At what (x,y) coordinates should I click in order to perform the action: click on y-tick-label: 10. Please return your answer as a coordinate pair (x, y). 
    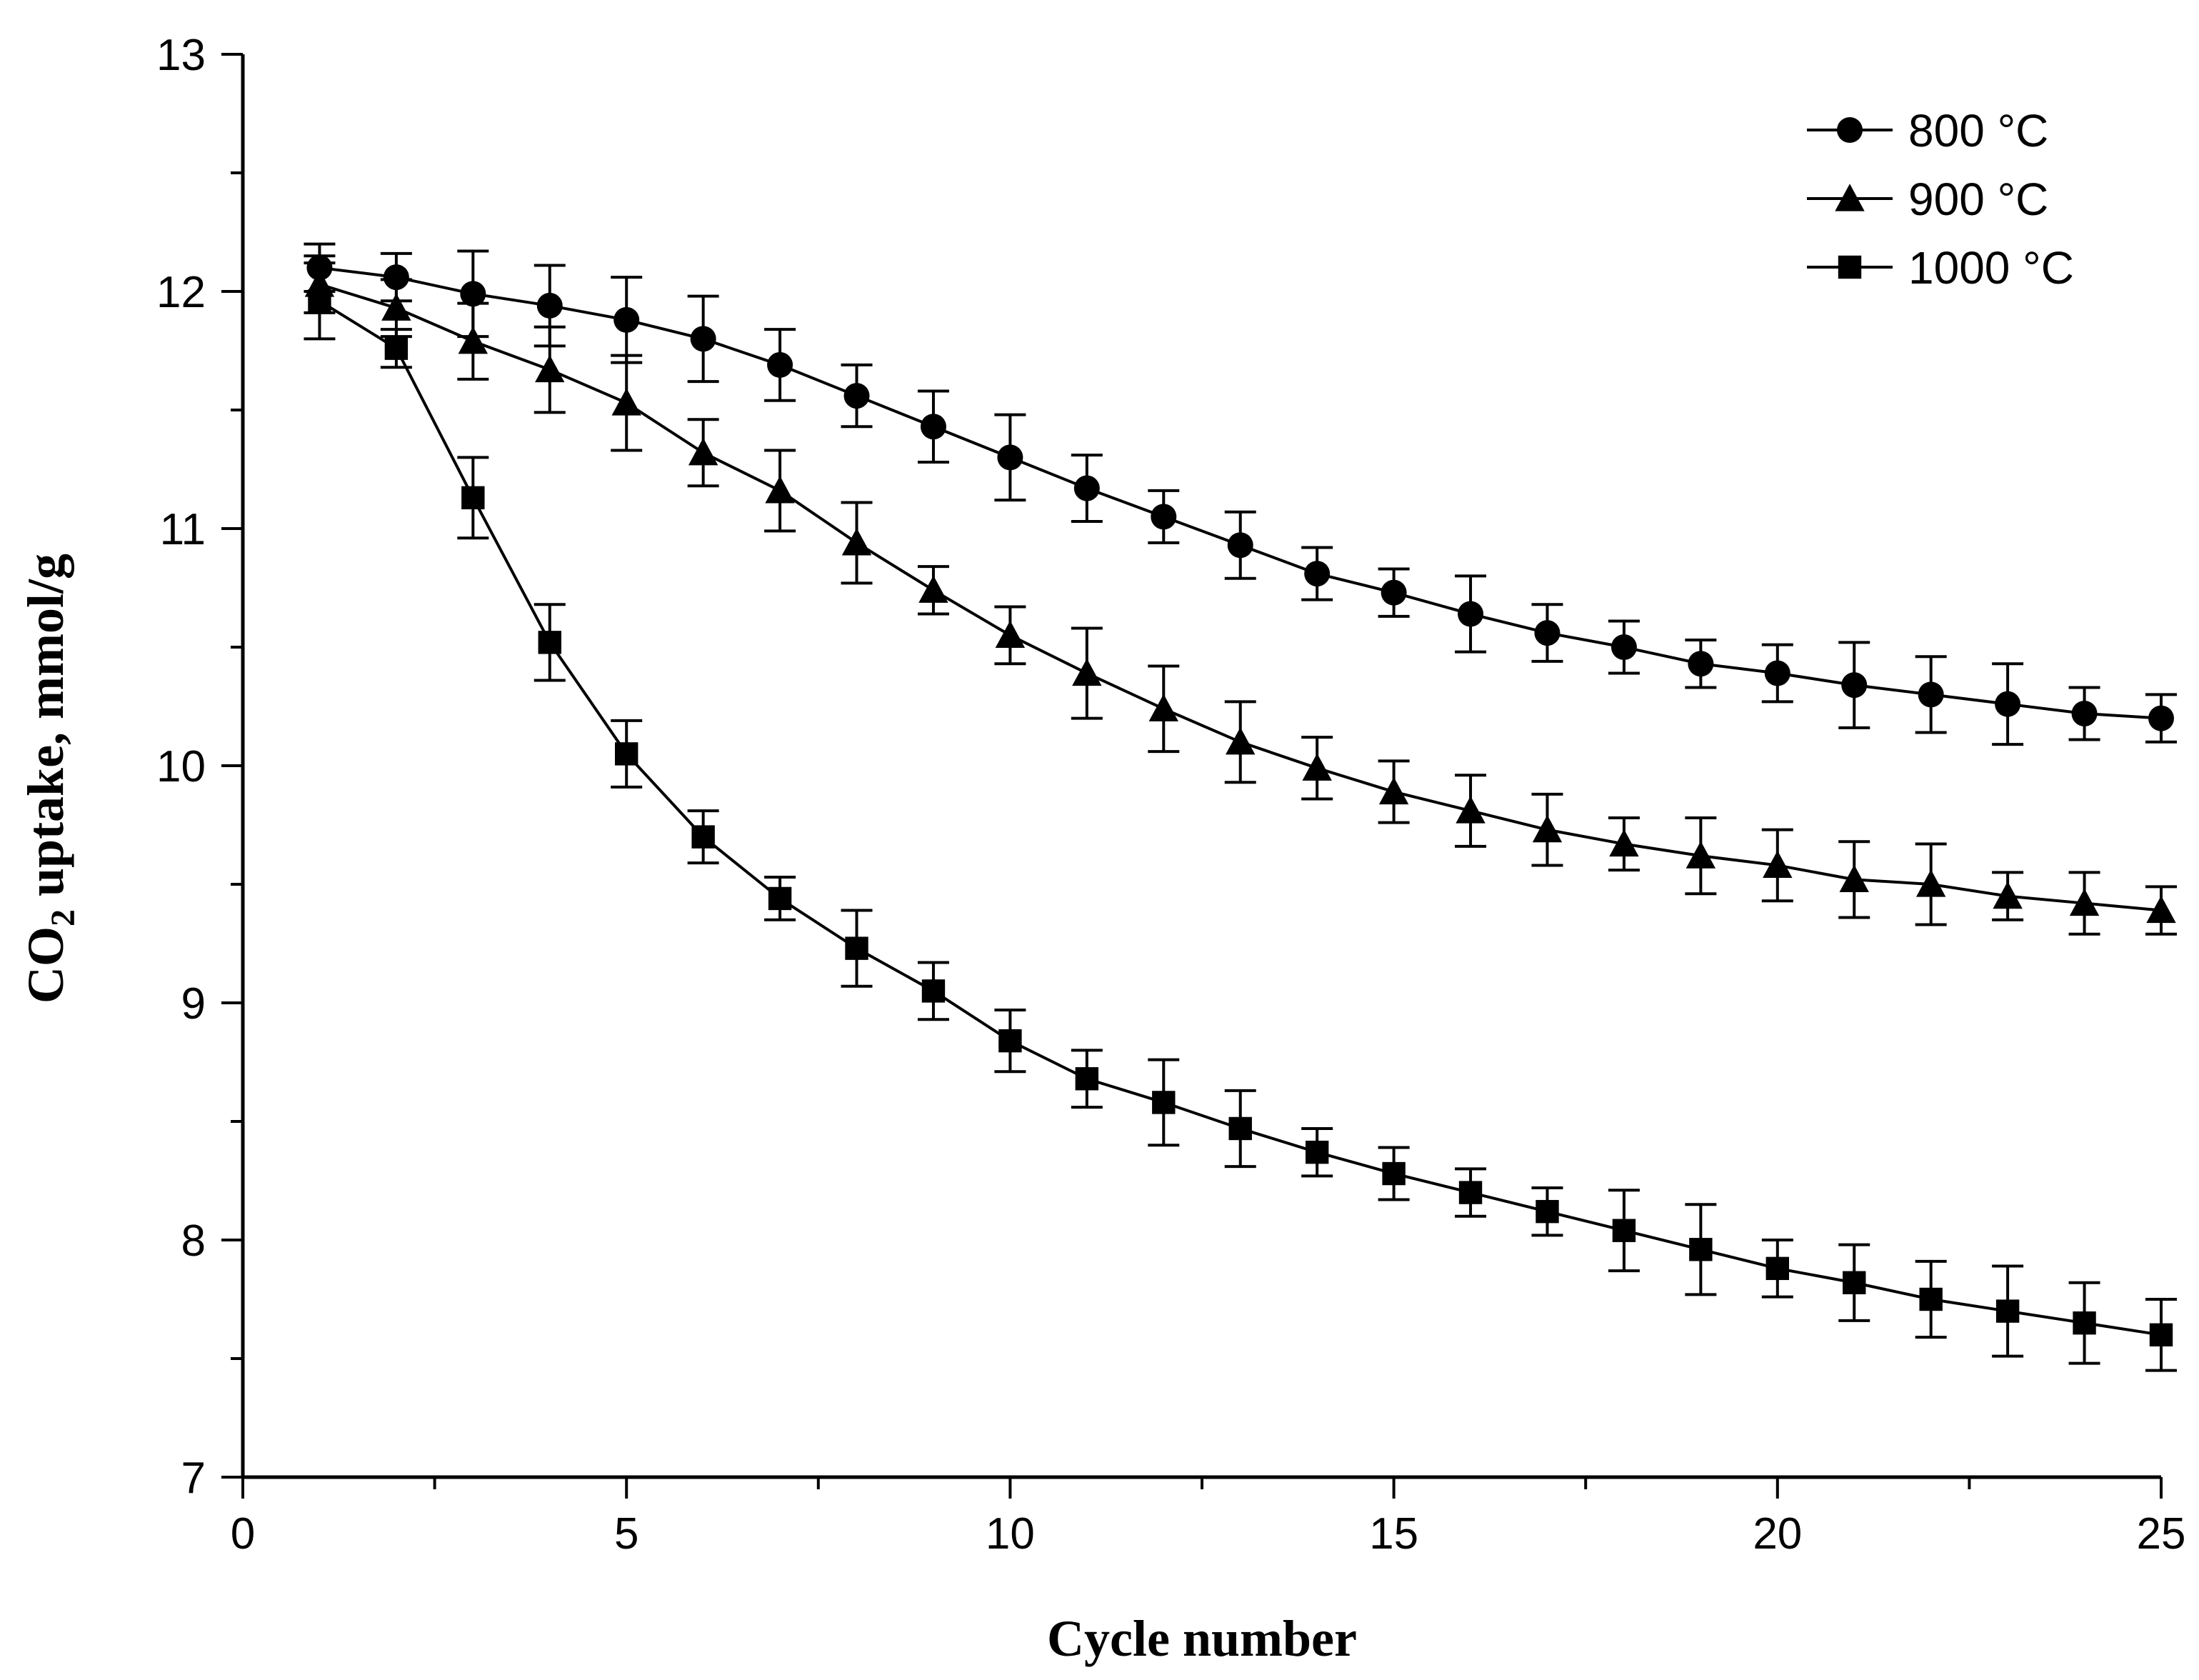
    Looking at the image, I should click on (181, 766).